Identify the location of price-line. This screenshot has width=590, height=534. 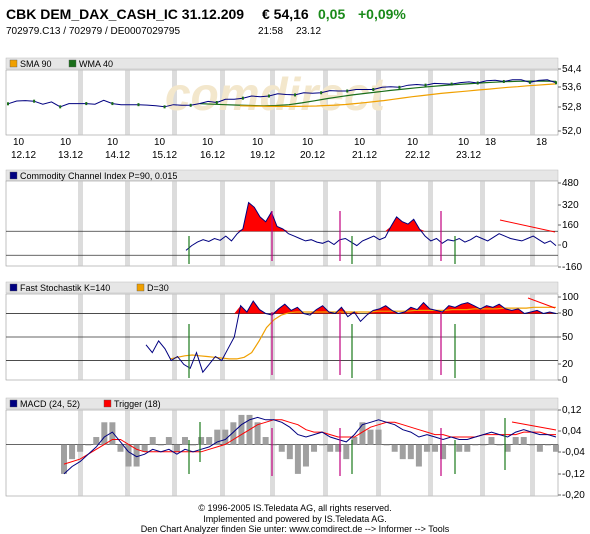
(282, 93).